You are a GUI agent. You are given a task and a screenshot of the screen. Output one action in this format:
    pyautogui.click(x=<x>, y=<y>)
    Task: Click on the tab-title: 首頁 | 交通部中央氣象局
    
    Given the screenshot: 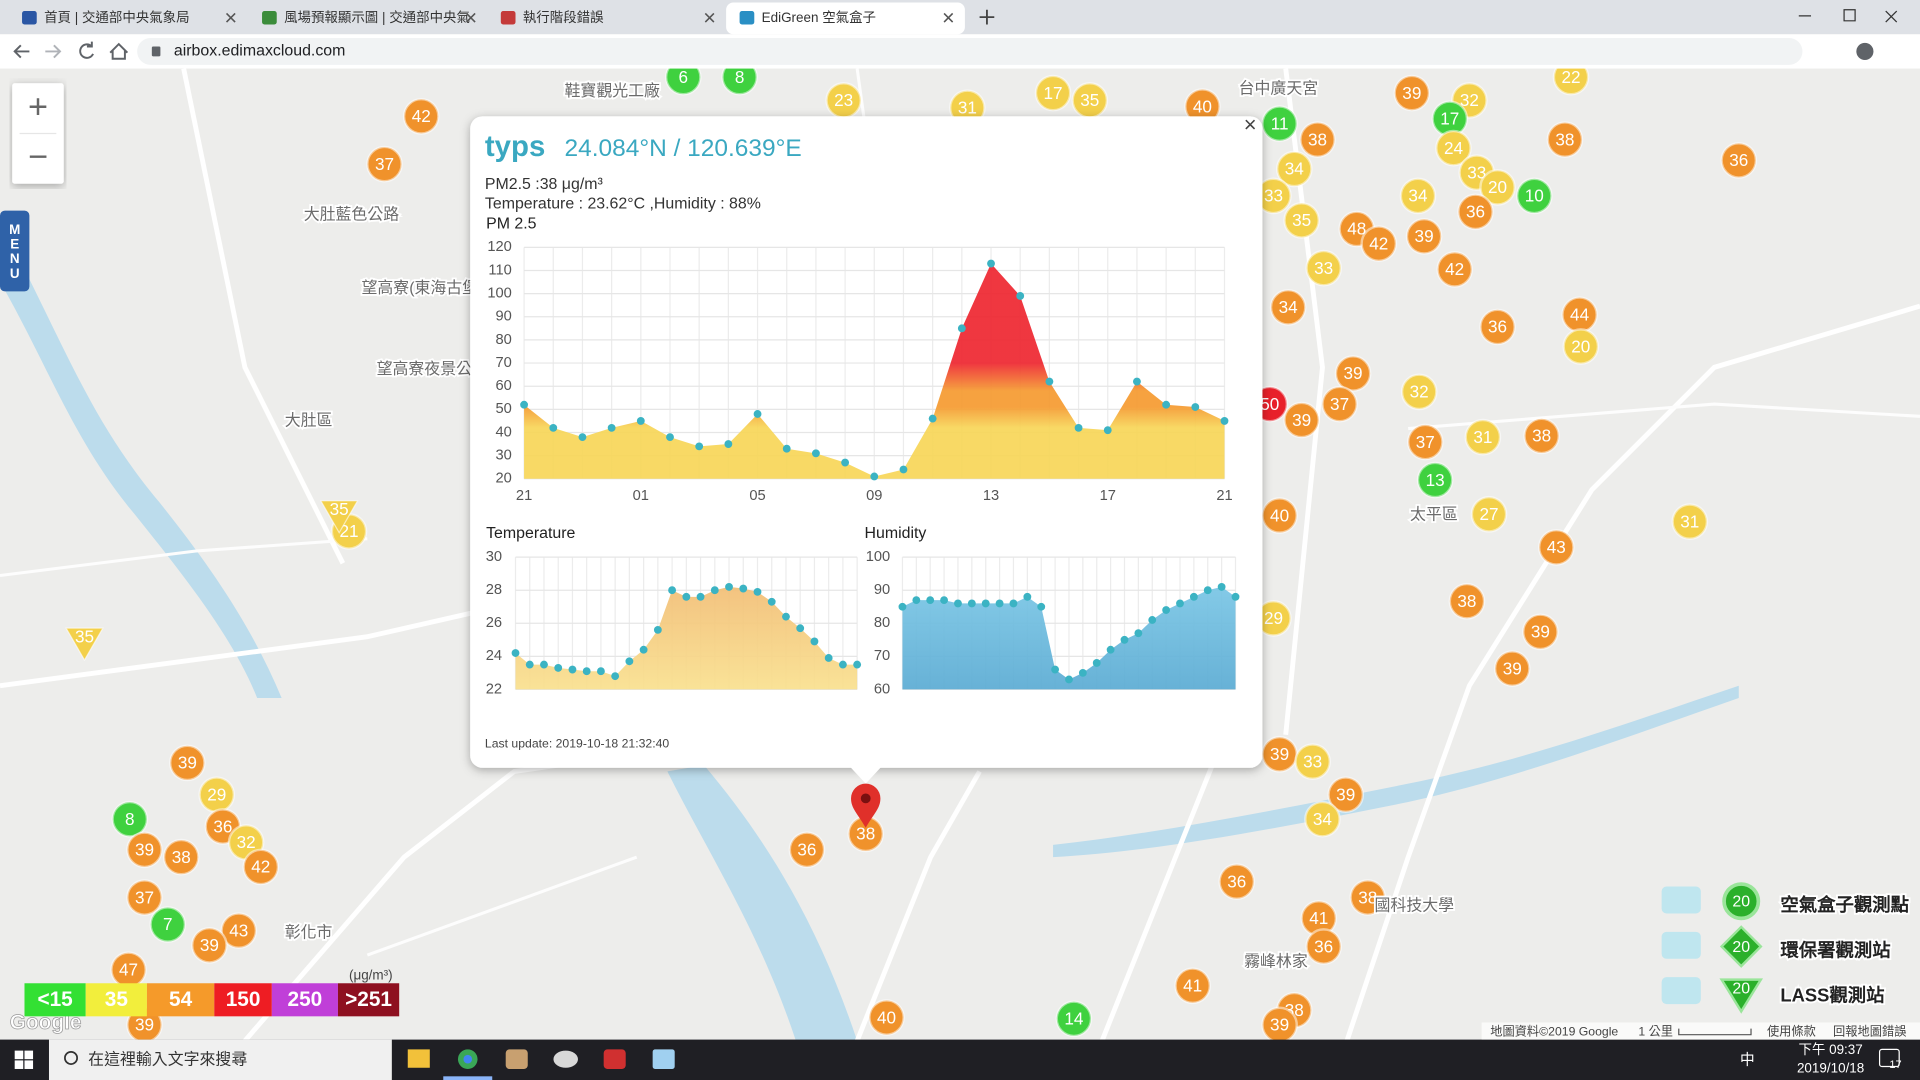 What is the action you would take?
    pyautogui.click(x=117, y=17)
    